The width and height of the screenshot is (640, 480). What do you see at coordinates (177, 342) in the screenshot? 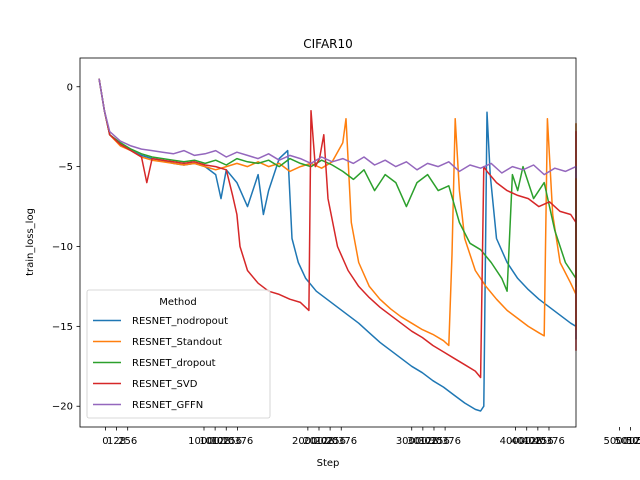
I see `legend-label-RESNET_Standout: RESNET_Standout` at bounding box center [177, 342].